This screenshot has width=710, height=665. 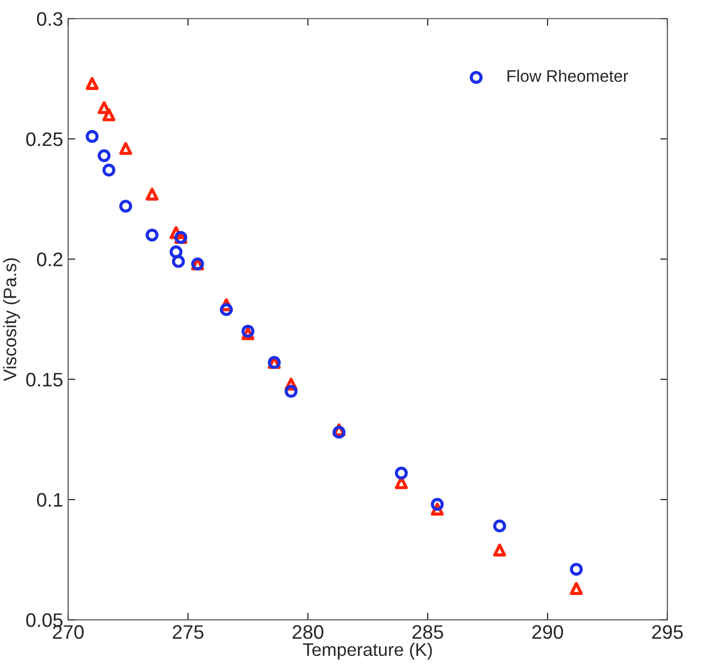 I want to click on x-tick-label: 270, so click(x=68, y=632).